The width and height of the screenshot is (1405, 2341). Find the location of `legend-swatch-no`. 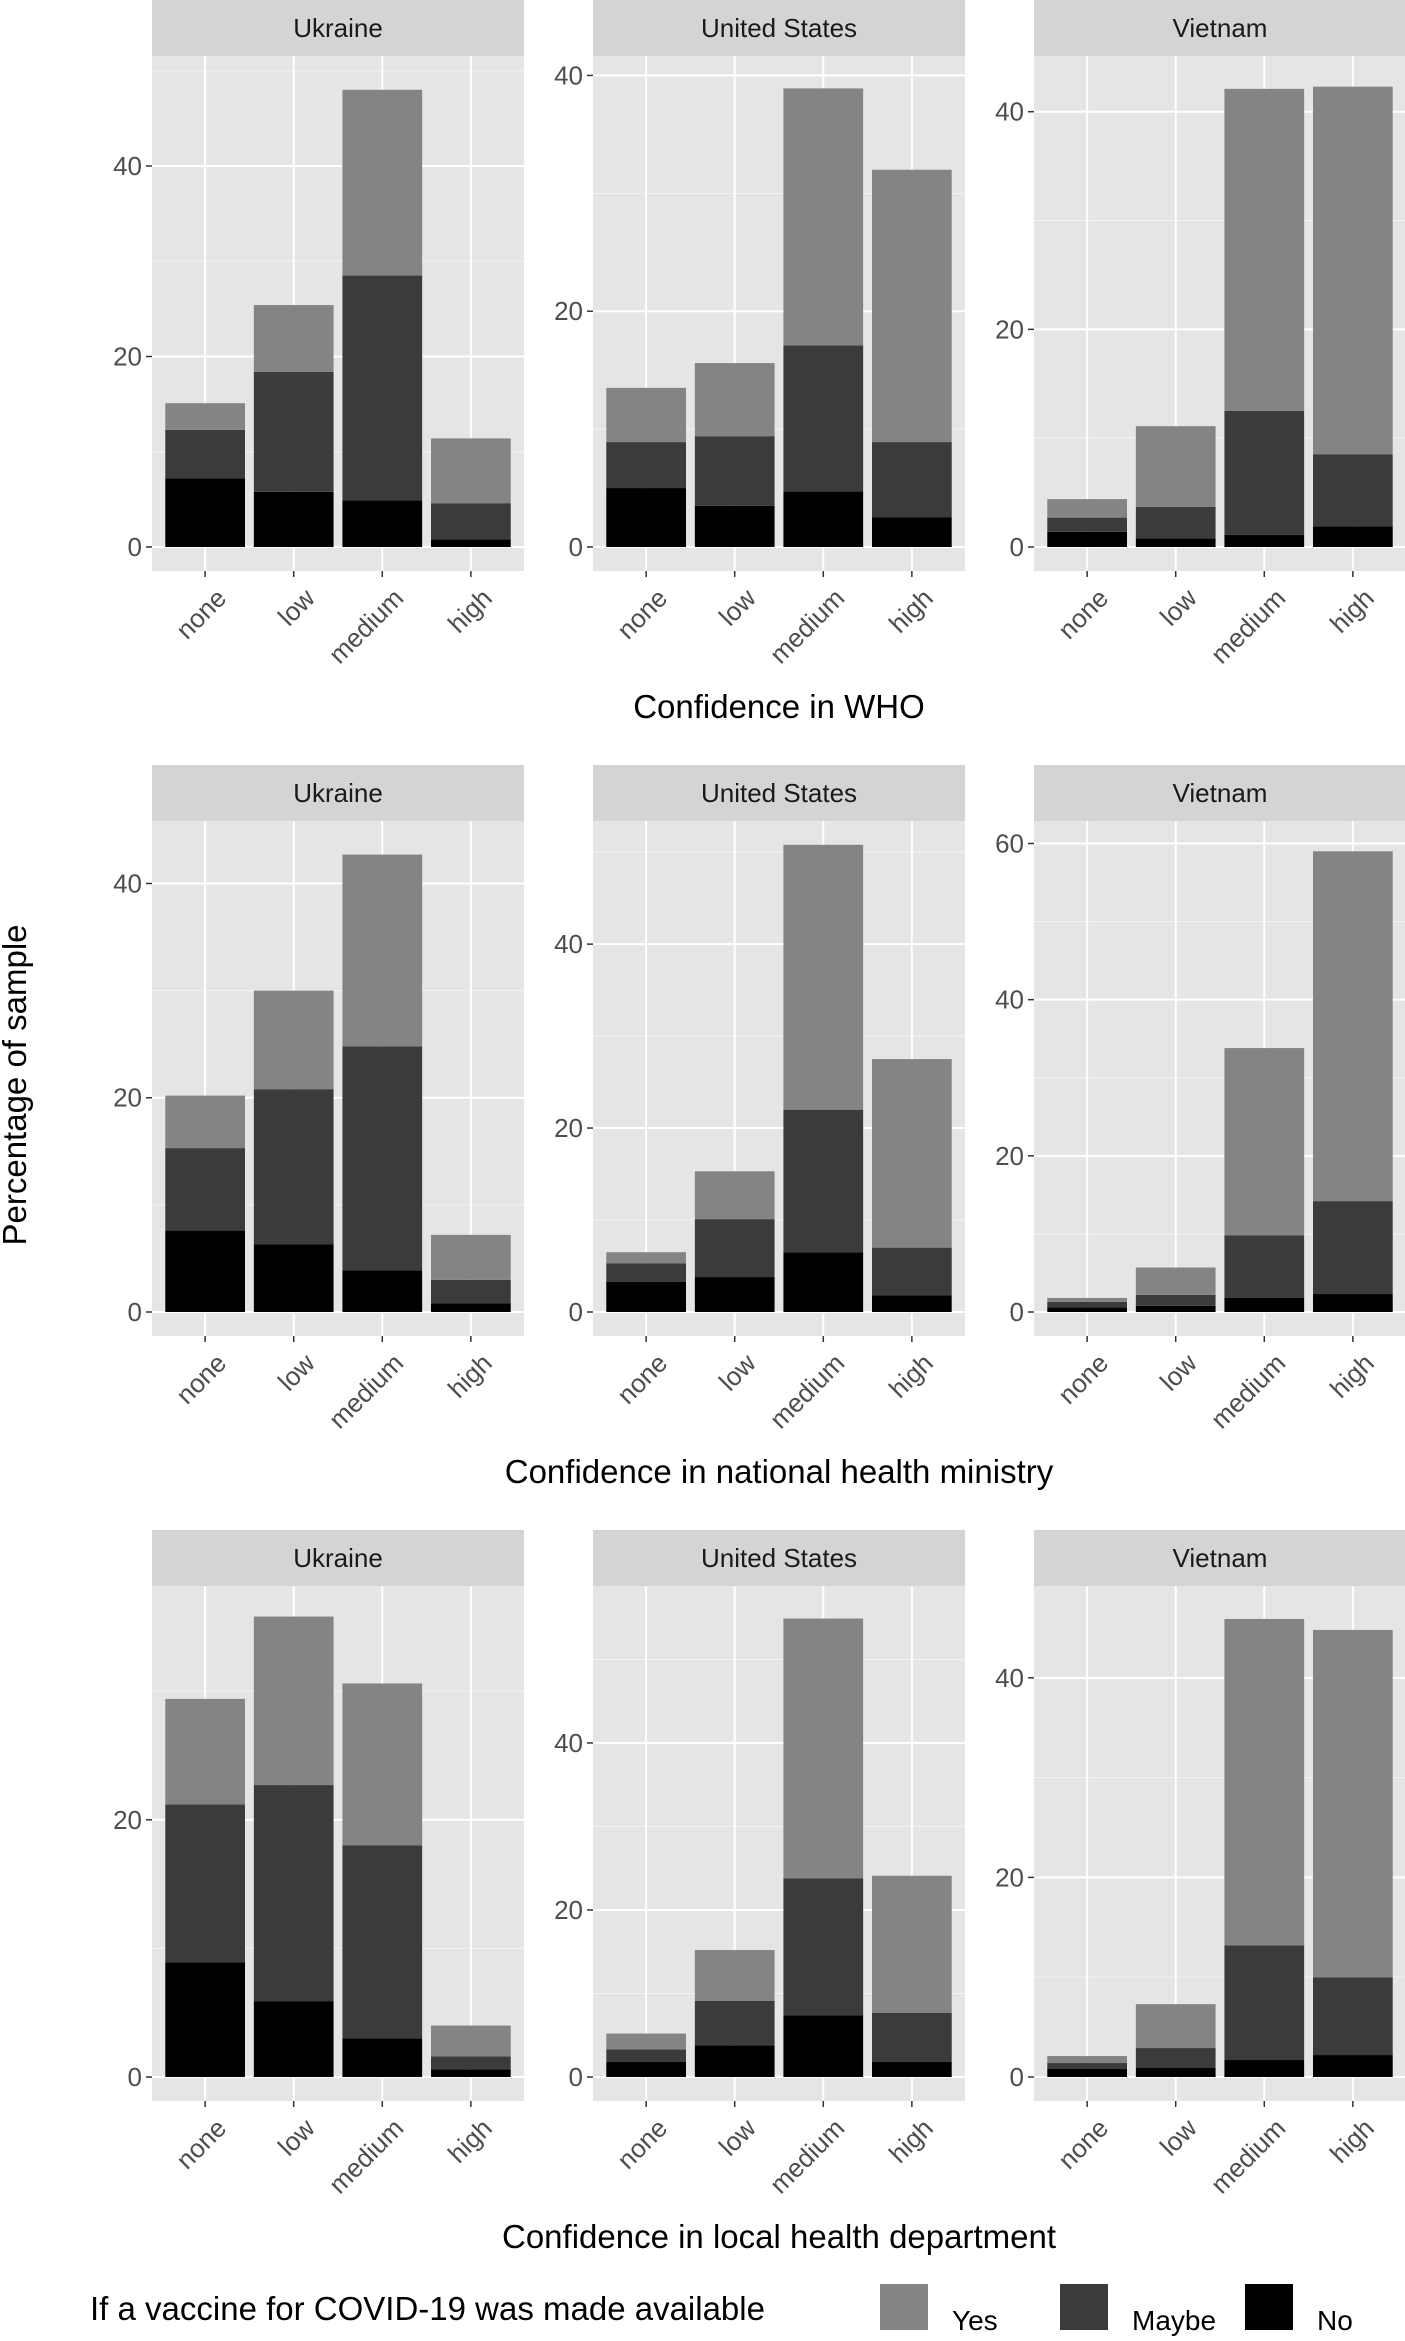

legend-swatch-no is located at coordinates (1269, 2307).